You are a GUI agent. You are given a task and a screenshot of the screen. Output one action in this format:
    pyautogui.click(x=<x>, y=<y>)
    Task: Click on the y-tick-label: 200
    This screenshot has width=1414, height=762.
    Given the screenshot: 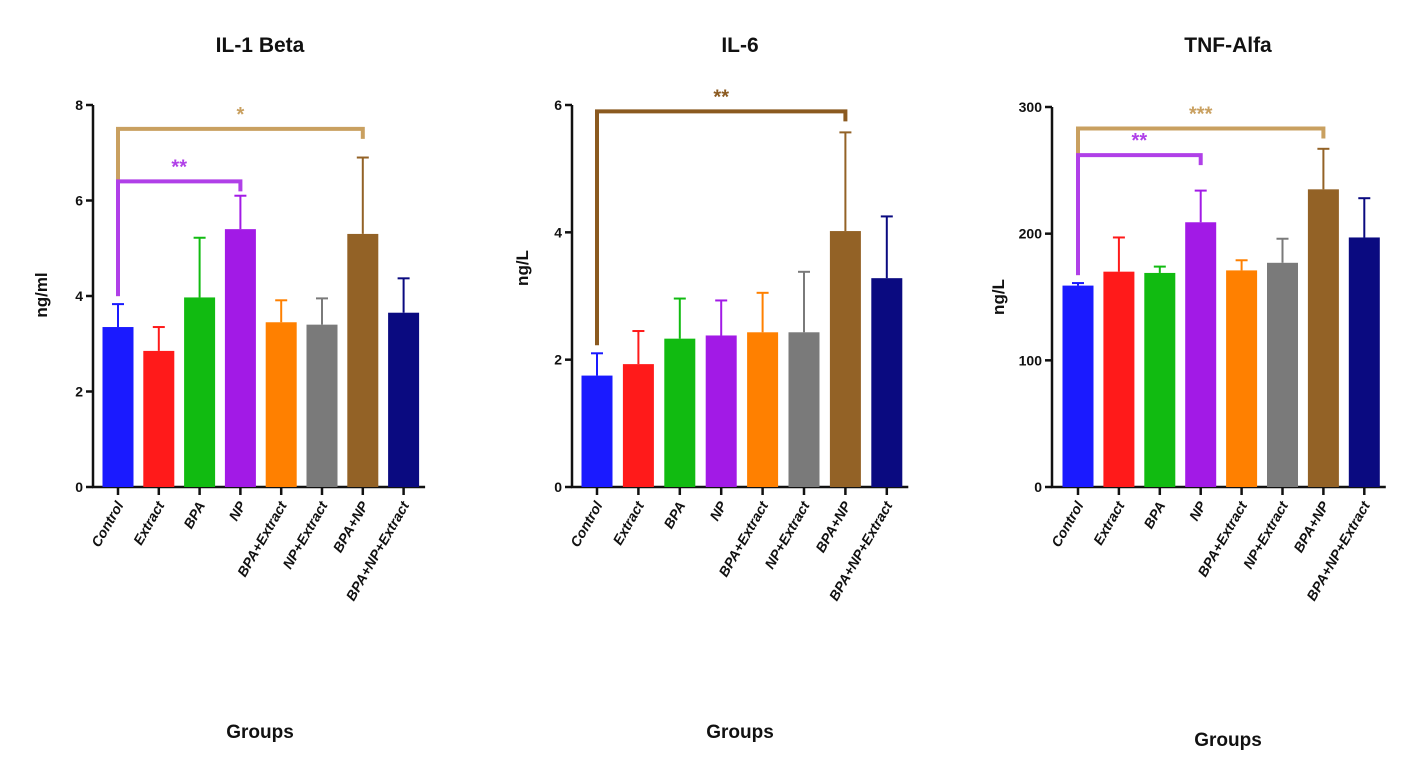 What is the action you would take?
    pyautogui.click(x=1031, y=234)
    